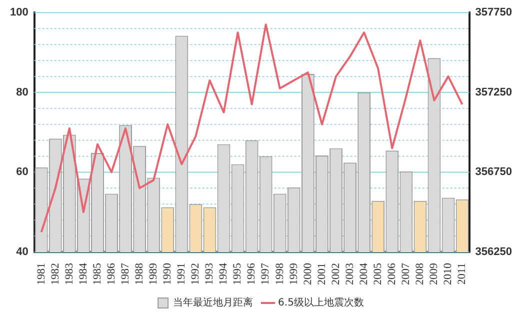  Describe the element at coordinates (97, 273) in the screenshot. I see `x-tick-label: 1985` at that location.